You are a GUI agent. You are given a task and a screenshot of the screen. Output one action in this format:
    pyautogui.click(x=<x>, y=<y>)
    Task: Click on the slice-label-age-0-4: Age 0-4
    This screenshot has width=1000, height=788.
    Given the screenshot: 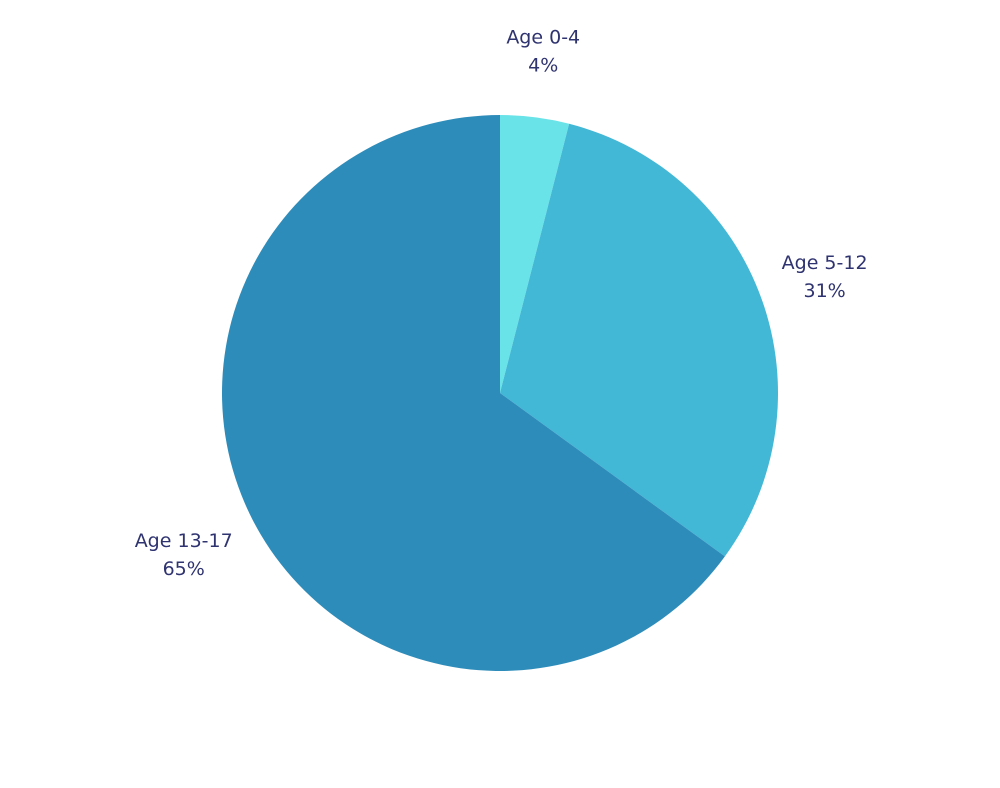 What is the action you would take?
    pyautogui.click(x=543, y=38)
    